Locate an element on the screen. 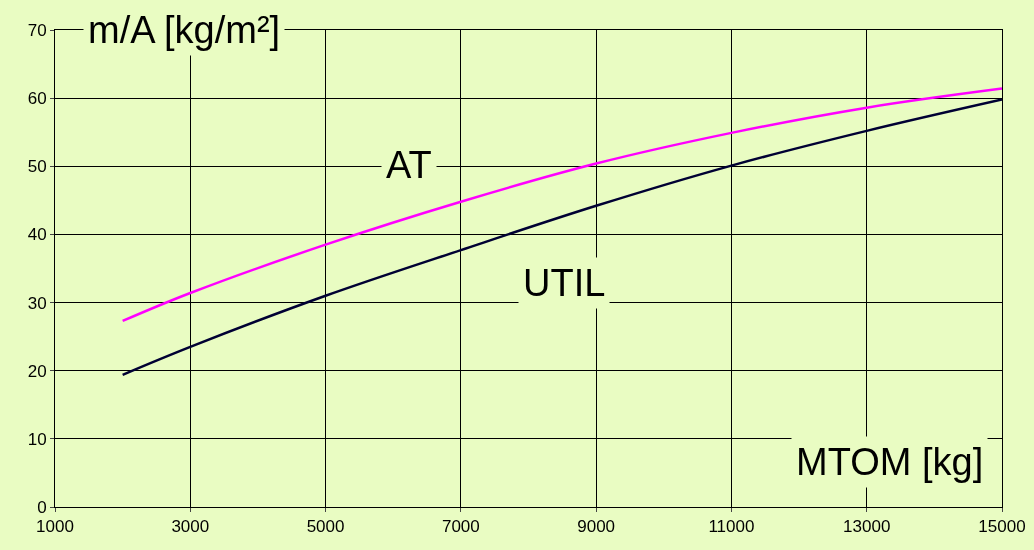 The width and height of the screenshot is (1034, 550). series-label: UTIL is located at coordinates (564, 283).